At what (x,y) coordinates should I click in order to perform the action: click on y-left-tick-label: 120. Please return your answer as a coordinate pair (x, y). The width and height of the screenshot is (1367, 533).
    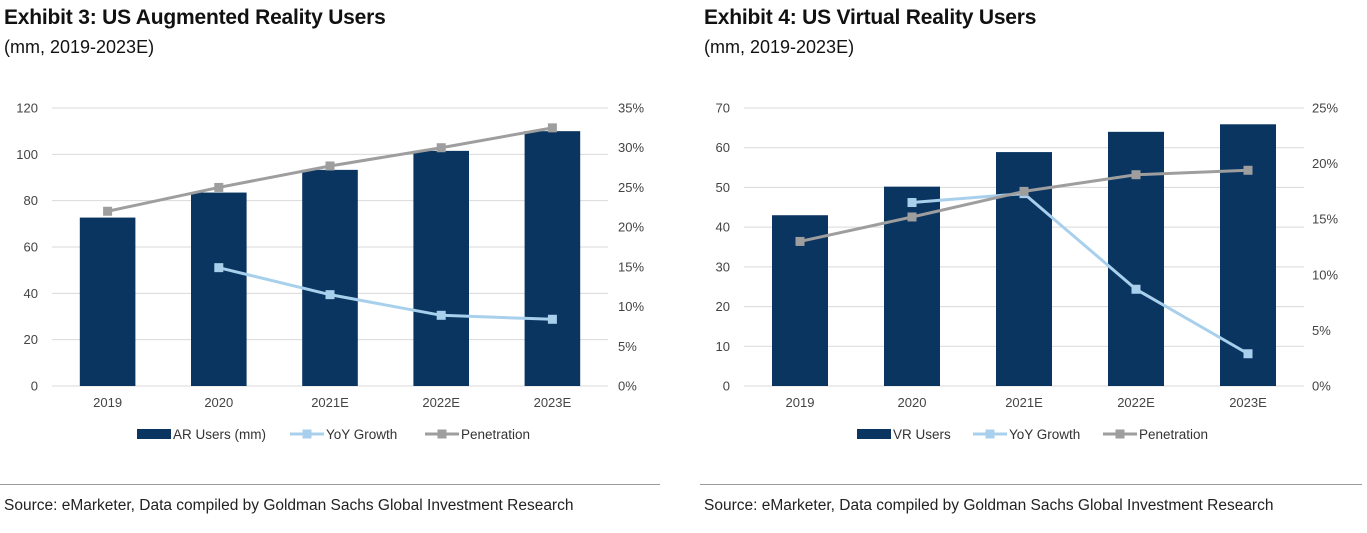
    Looking at the image, I should click on (27, 108).